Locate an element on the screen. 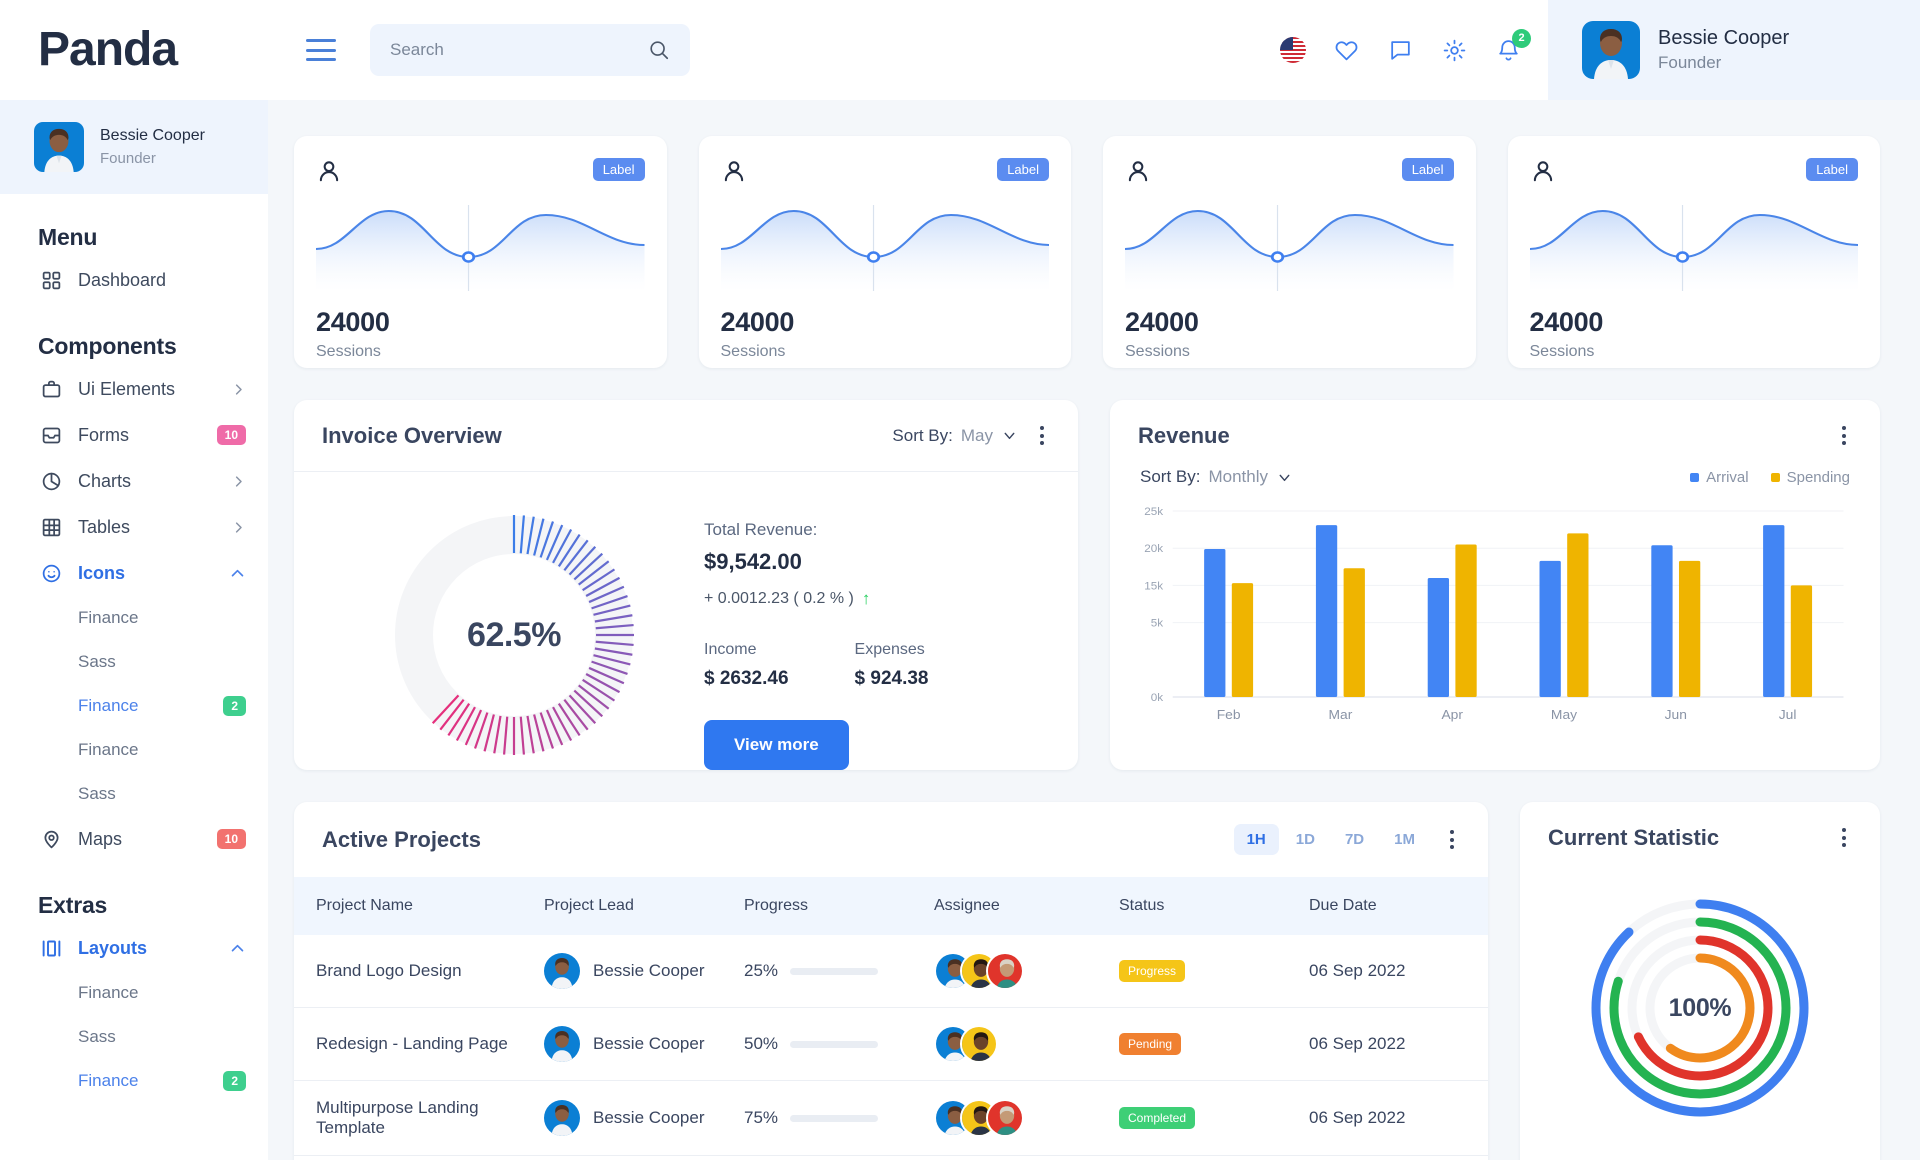 Image resolution: width=1920 pixels, height=1160 pixels. col-status: Status is located at coordinates (1214, 906).